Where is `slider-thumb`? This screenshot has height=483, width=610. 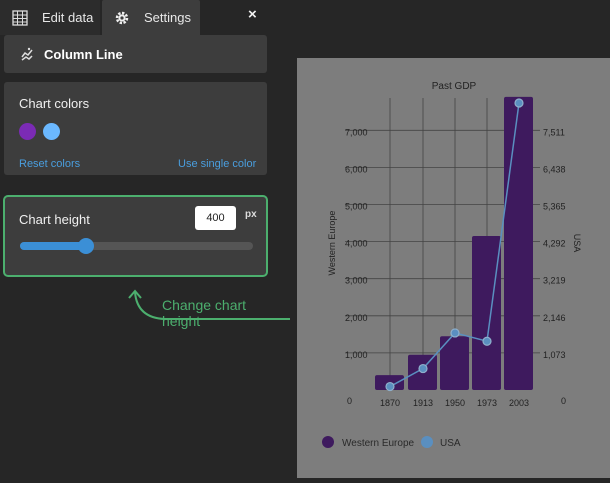
slider-thumb is located at coordinates (86, 246).